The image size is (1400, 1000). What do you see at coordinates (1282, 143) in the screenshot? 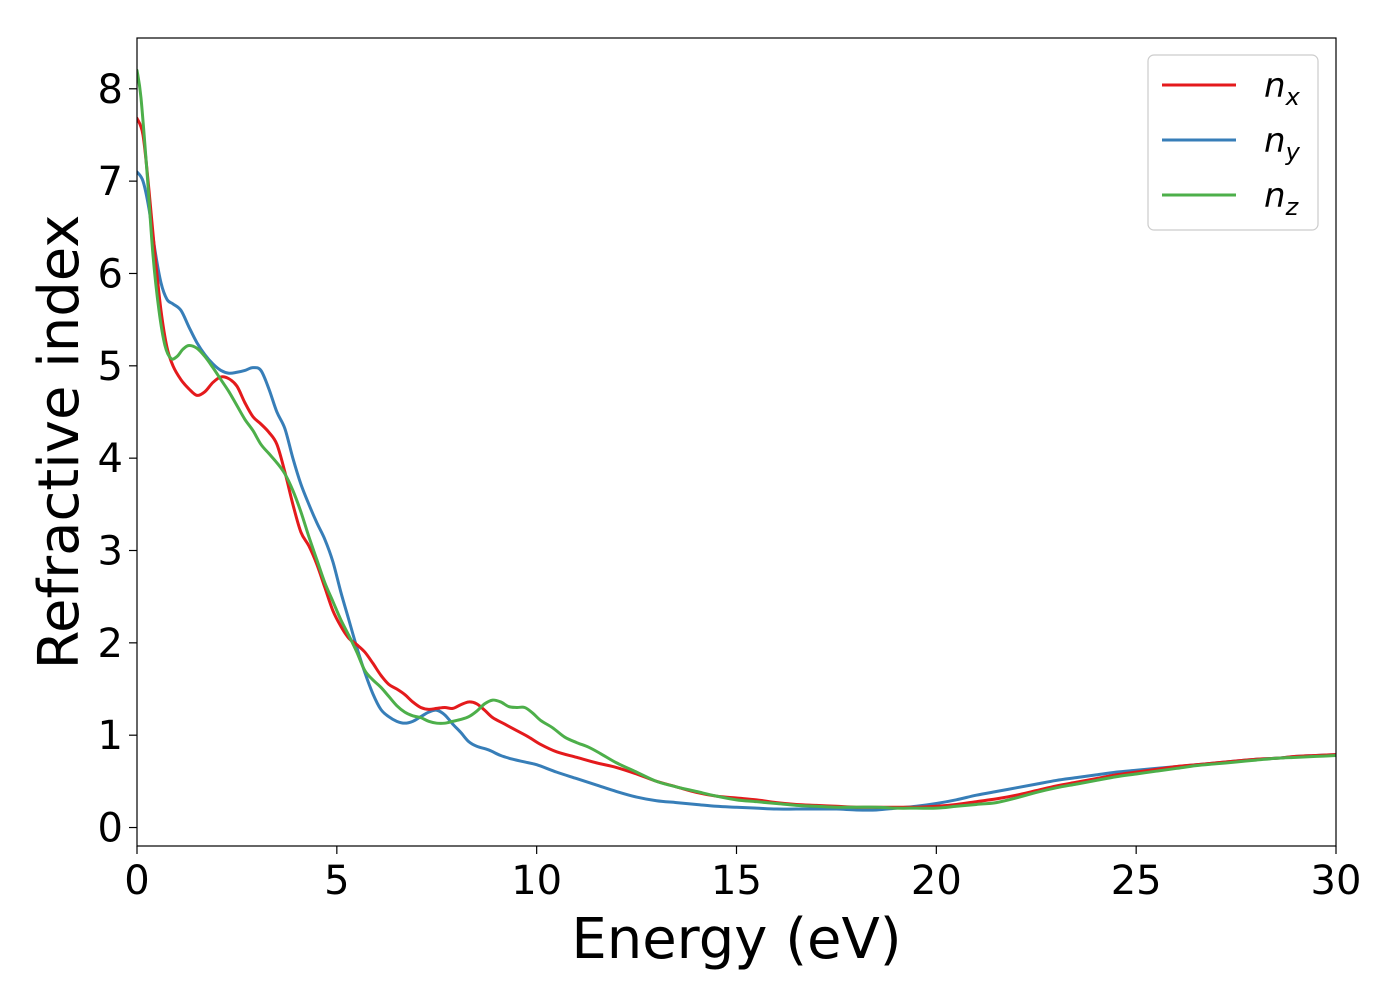
I see `legend-label-y: ny` at bounding box center [1282, 143].